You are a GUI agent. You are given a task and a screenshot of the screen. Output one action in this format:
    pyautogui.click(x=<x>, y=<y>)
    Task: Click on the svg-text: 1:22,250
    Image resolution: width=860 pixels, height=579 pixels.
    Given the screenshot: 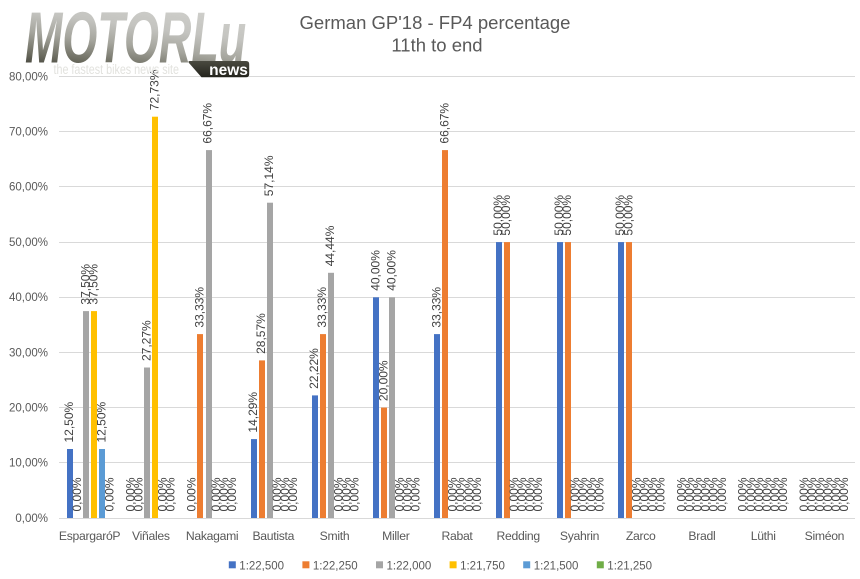 What is the action you would take?
    pyautogui.click(x=335, y=566)
    